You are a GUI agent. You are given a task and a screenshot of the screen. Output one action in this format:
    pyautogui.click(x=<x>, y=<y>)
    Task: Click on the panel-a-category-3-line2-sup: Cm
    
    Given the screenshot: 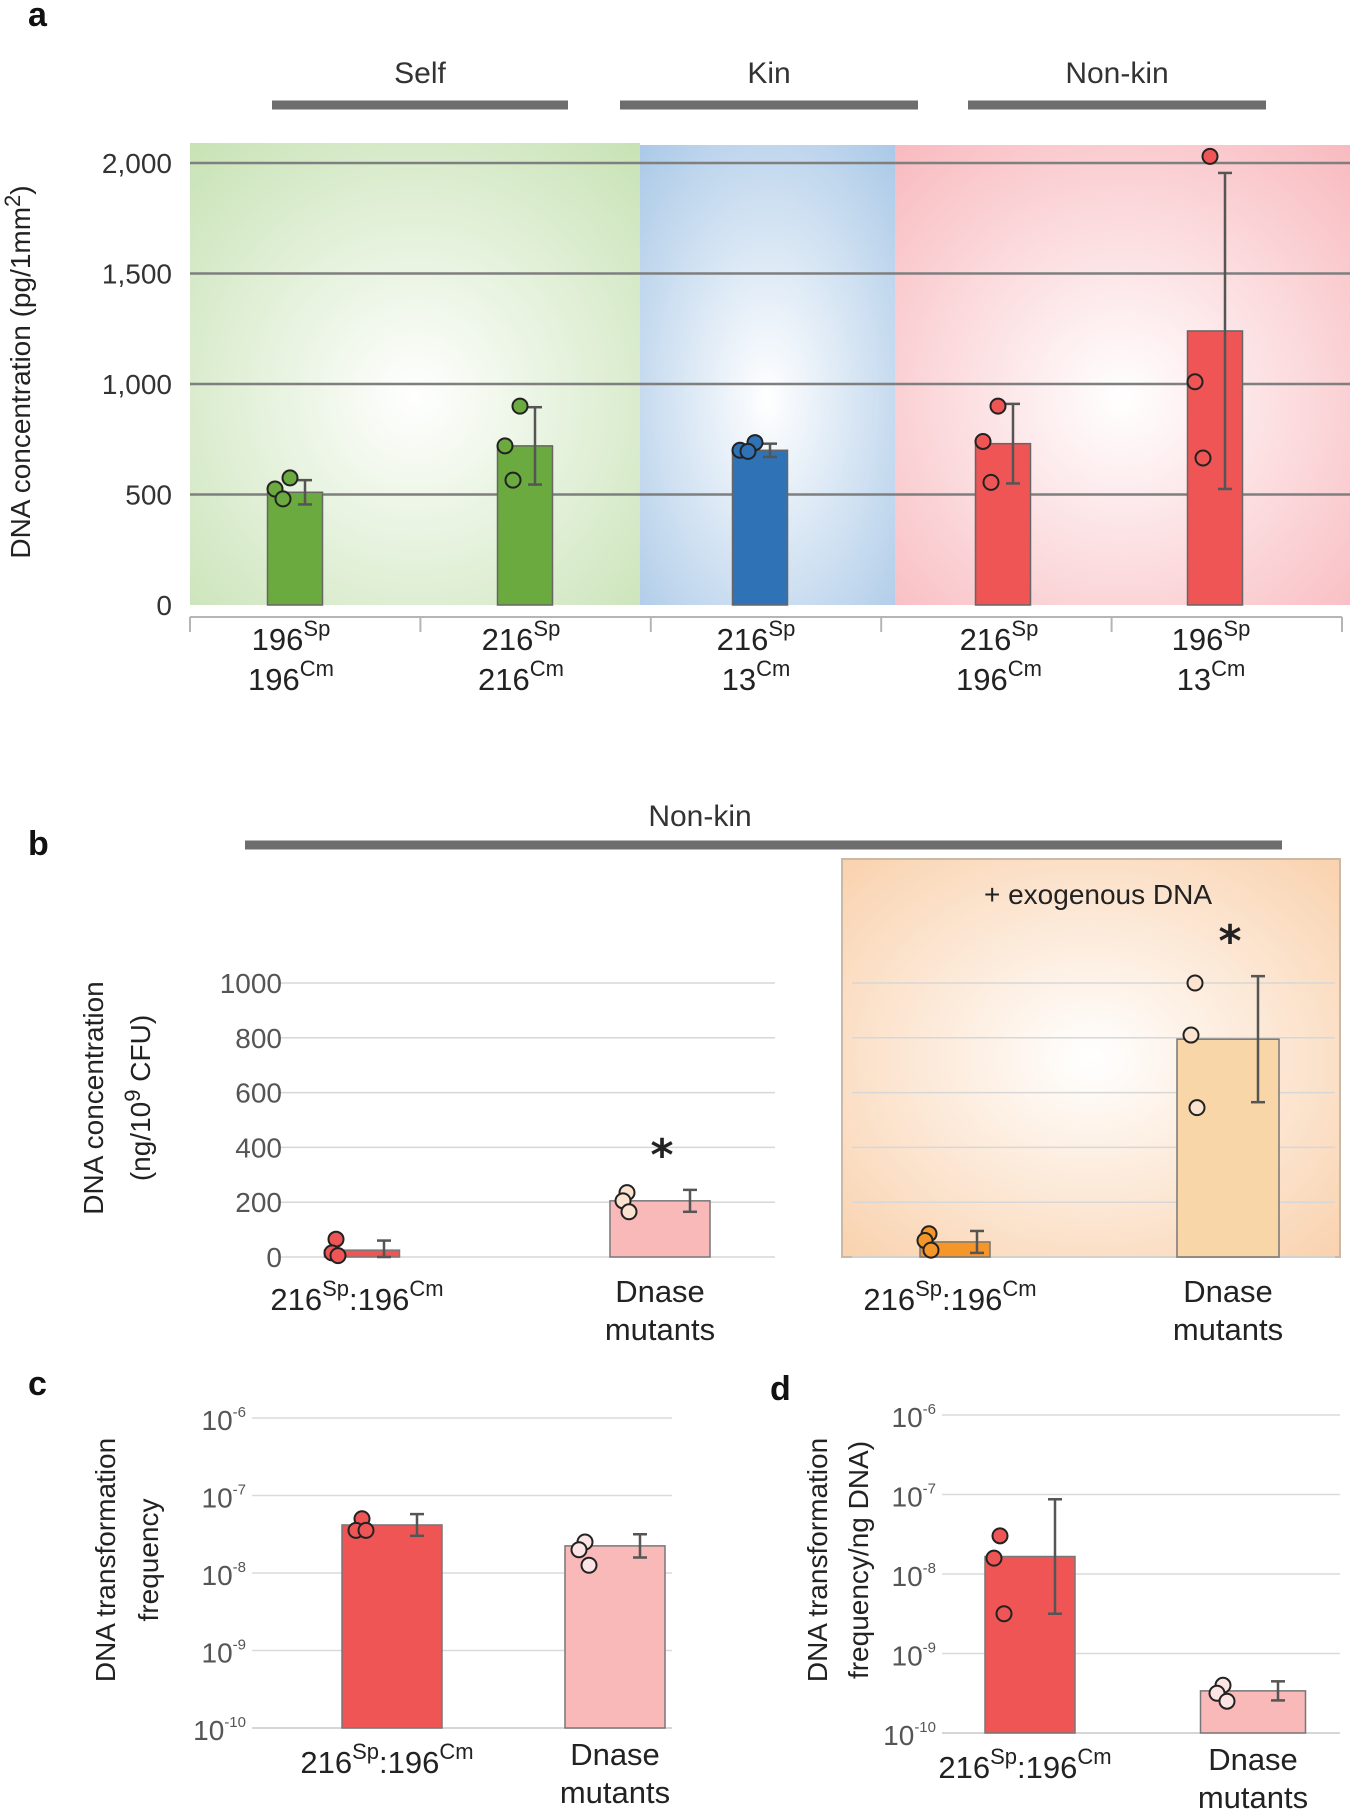 What is the action you would take?
    pyautogui.click(x=1025, y=668)
    